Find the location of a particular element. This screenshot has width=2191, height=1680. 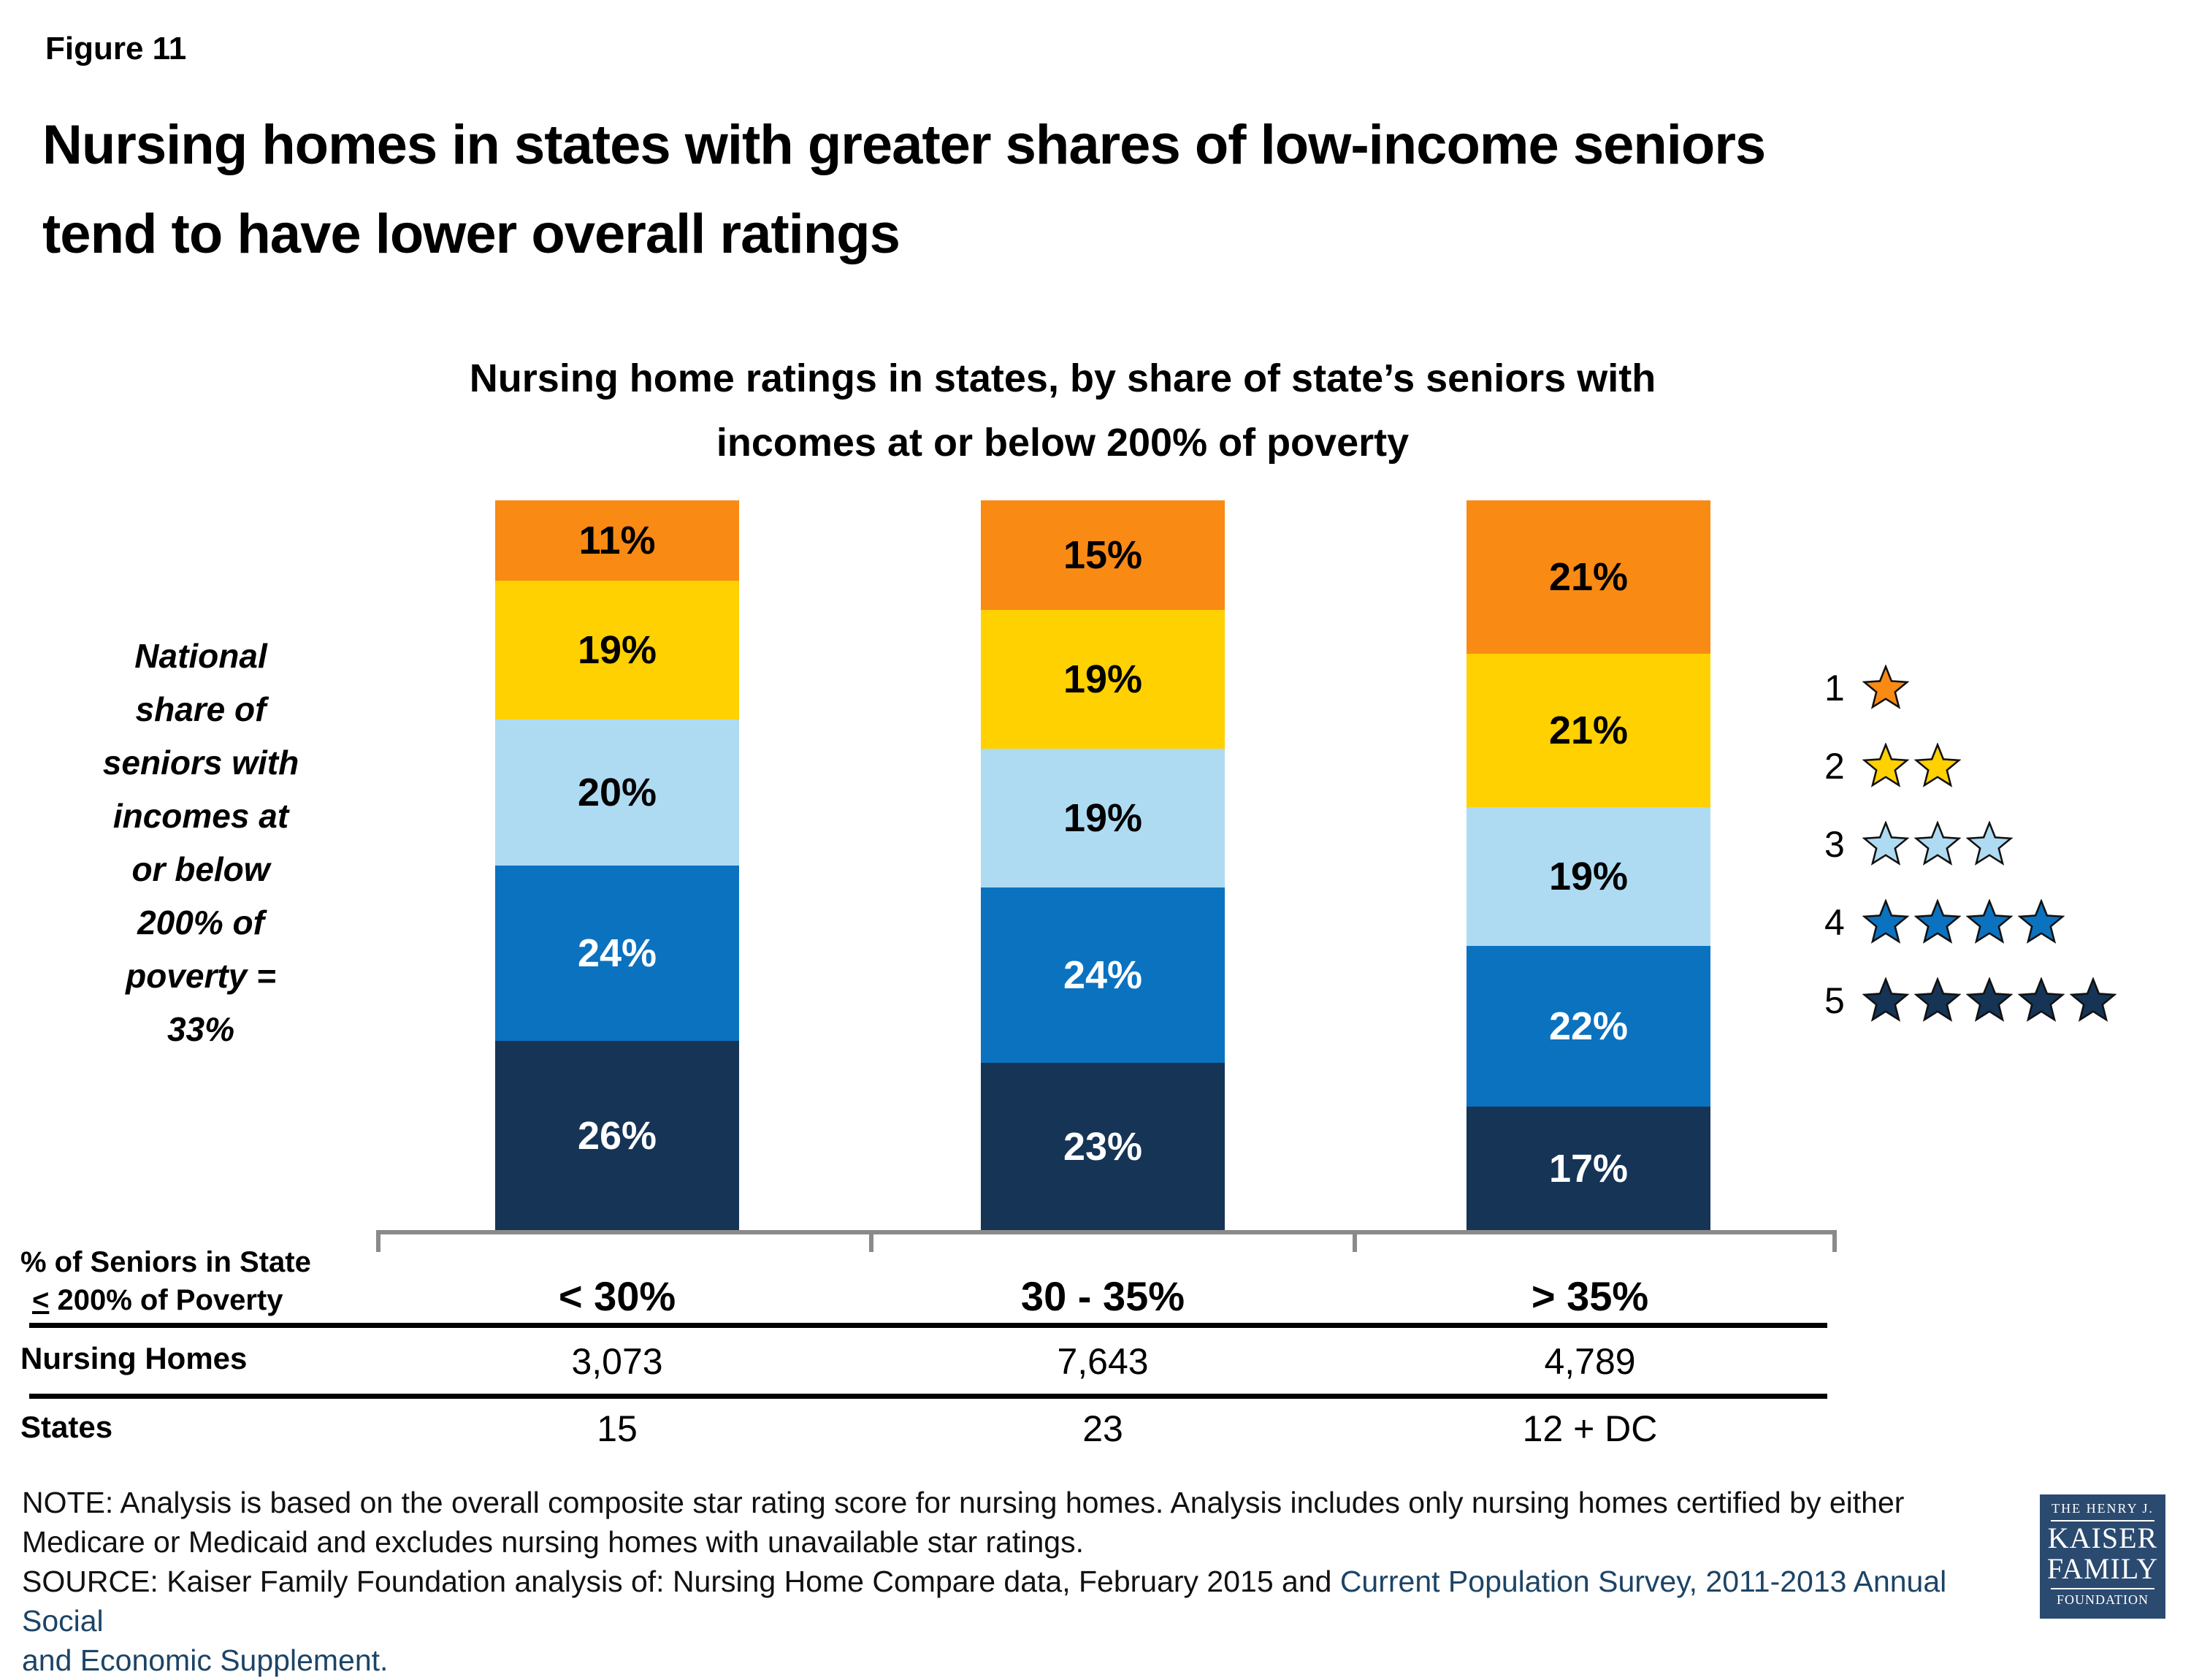

bar-segment-5-stars: 26% is located at coordinates (617, 1136).